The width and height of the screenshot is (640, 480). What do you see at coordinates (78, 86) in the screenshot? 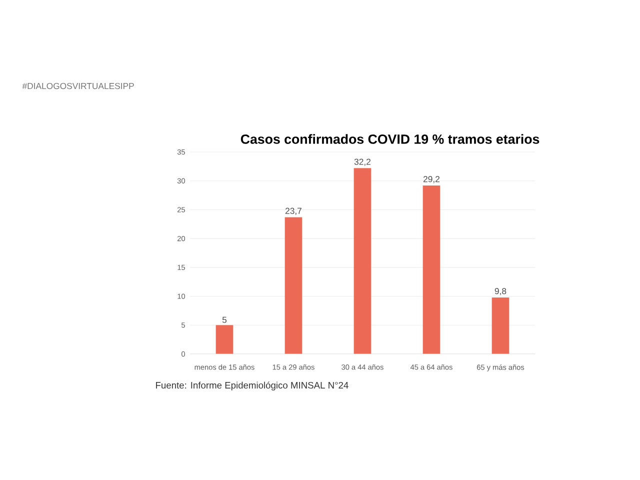
I see `text: #DIALOGOSVIRTUALESIPP` at bounding box center [78, 86].